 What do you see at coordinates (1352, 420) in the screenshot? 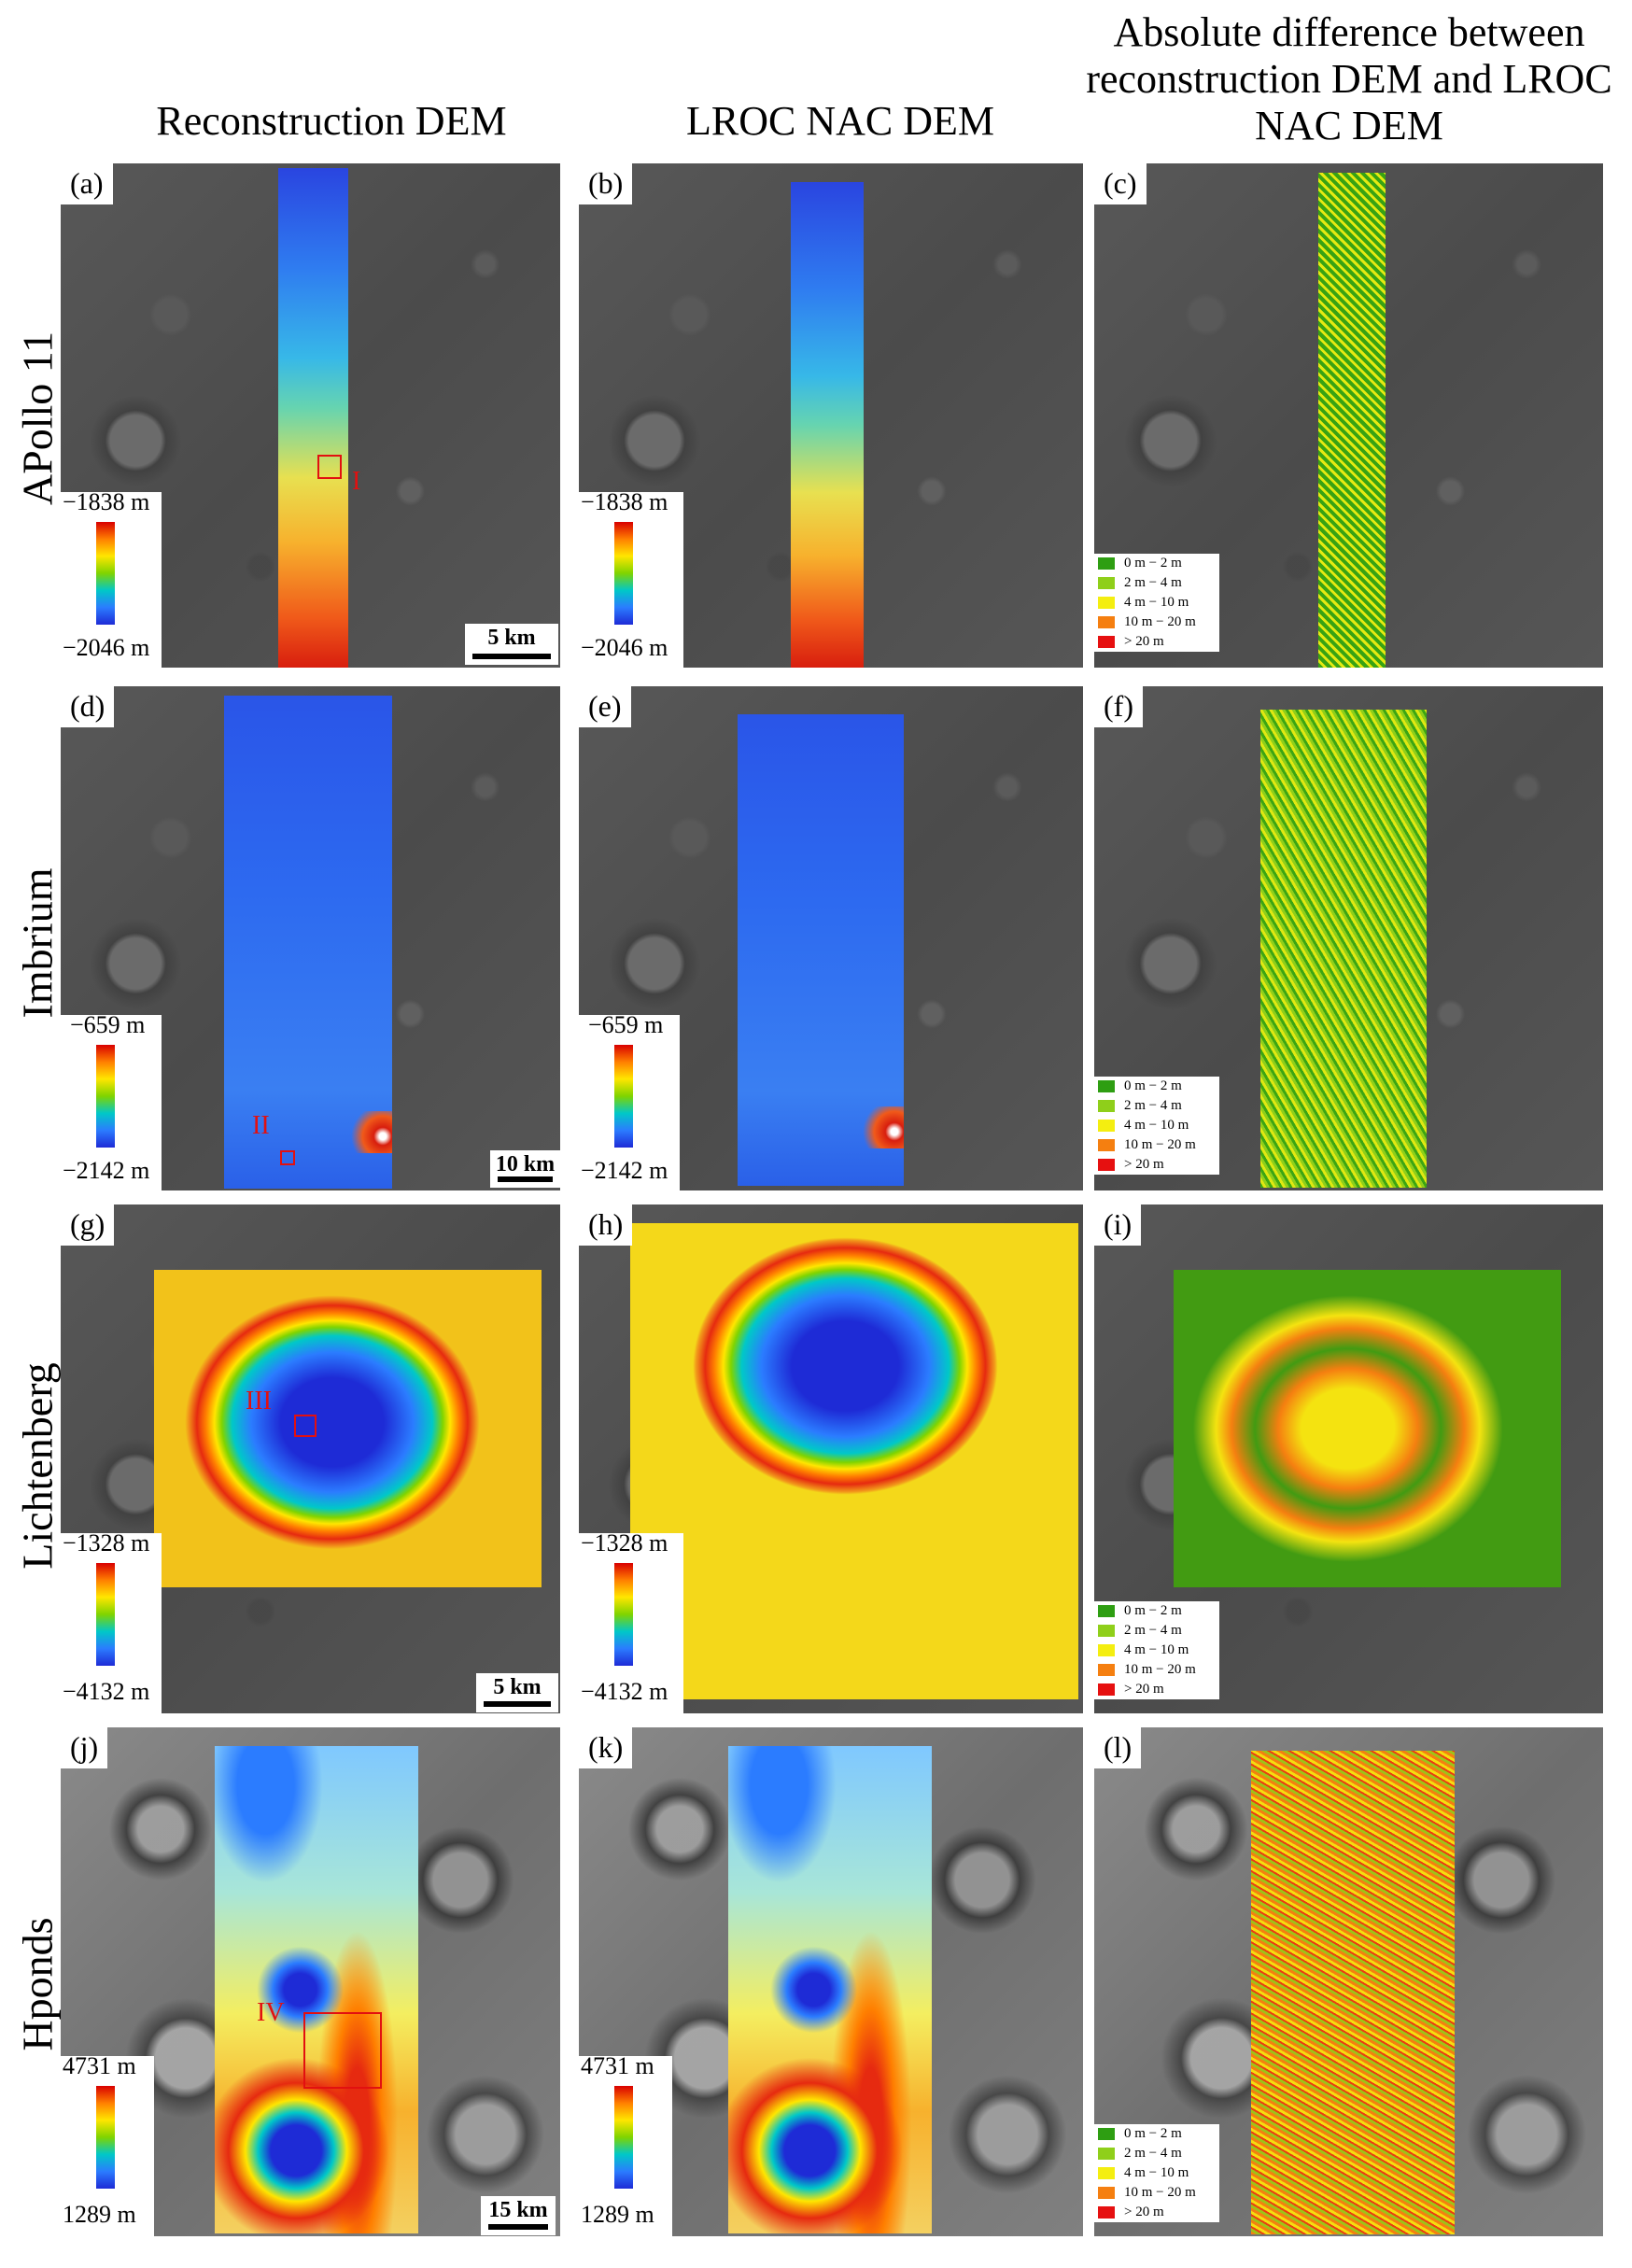
I see `difference-strip-apollo11` at bounding box center [1352, 420].